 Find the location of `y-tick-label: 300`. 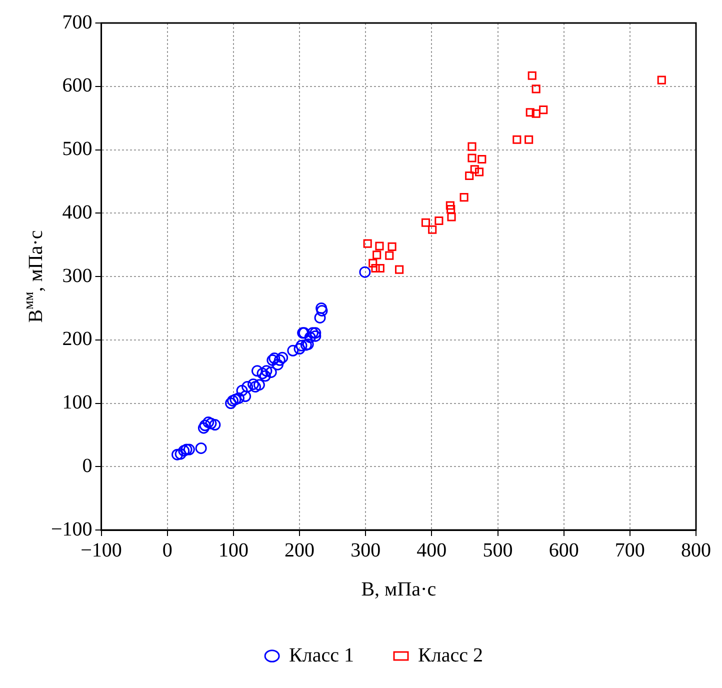

y-tick-label: 300 is located at coordinates (77, 275).